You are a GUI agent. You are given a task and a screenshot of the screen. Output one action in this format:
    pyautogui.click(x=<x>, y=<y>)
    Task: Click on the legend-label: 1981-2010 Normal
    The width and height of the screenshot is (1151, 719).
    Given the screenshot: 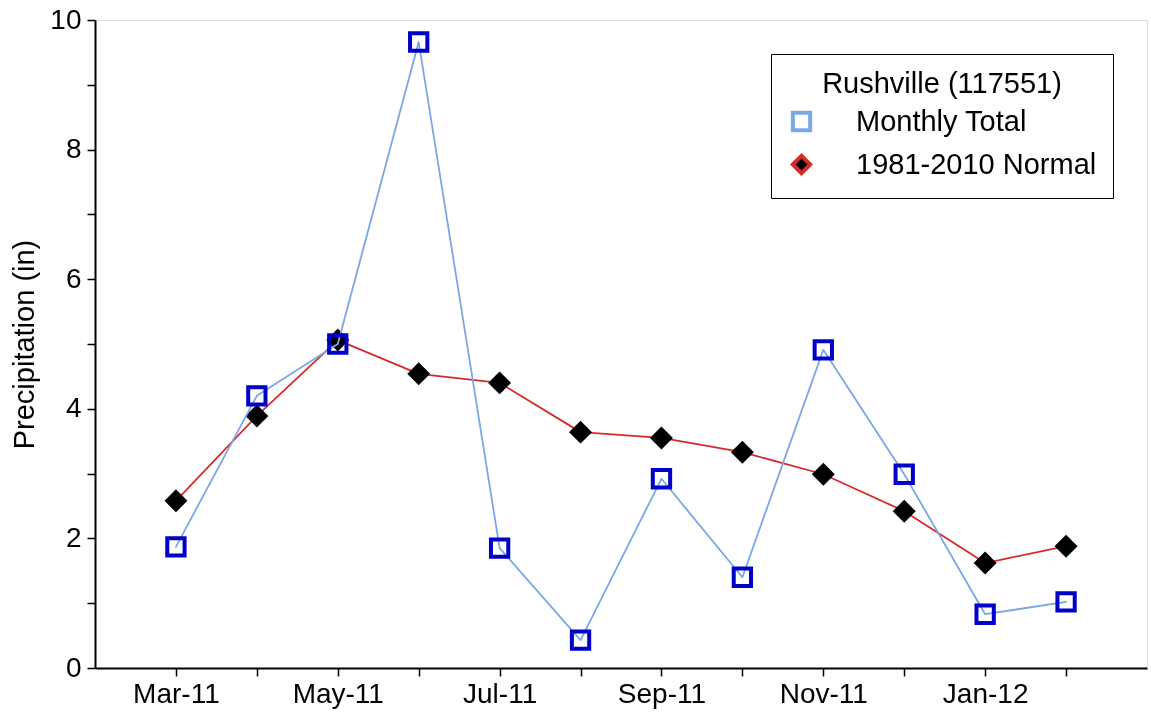 What is the action you would take?
    pyautogui.click(x=976, y=163)
    